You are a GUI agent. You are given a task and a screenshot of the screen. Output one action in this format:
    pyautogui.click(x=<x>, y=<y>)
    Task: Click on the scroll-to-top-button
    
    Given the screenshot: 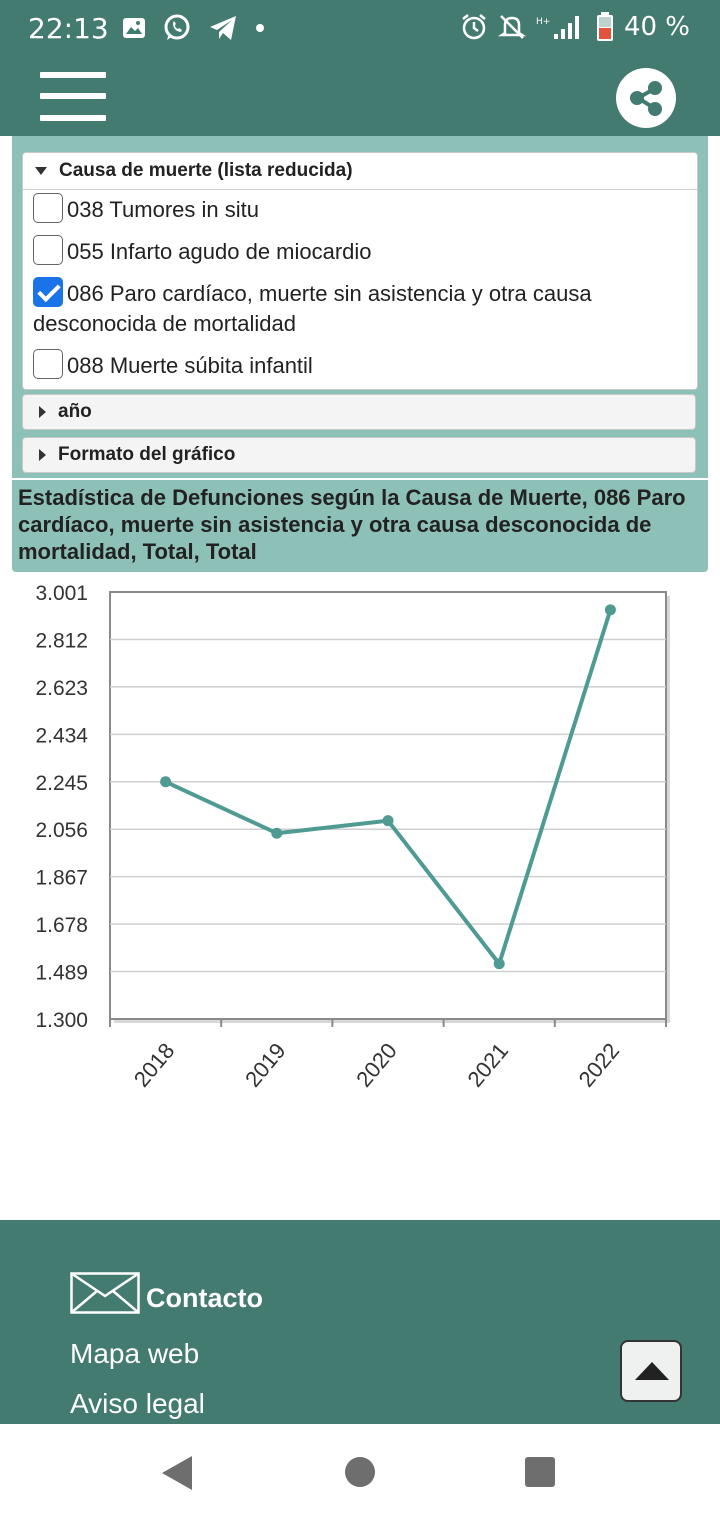 What is the action you would take?
    pyautogui.click(x=651, y=1371)
    